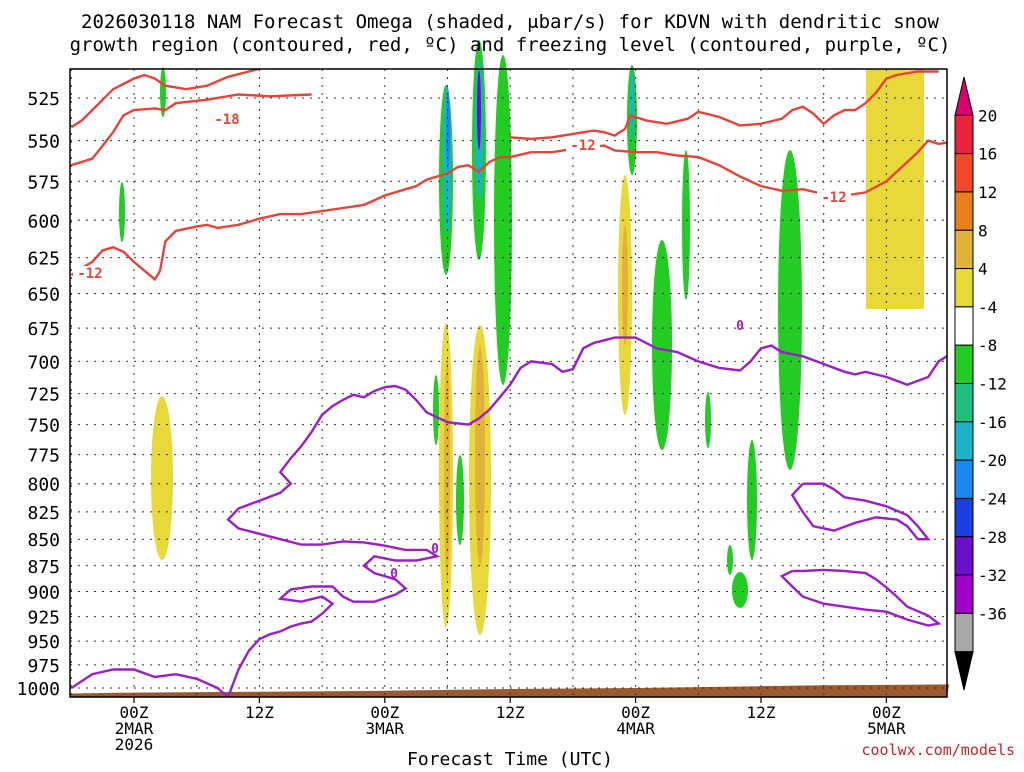  I want to click on y-tick-label: 750, so click(43, 426).